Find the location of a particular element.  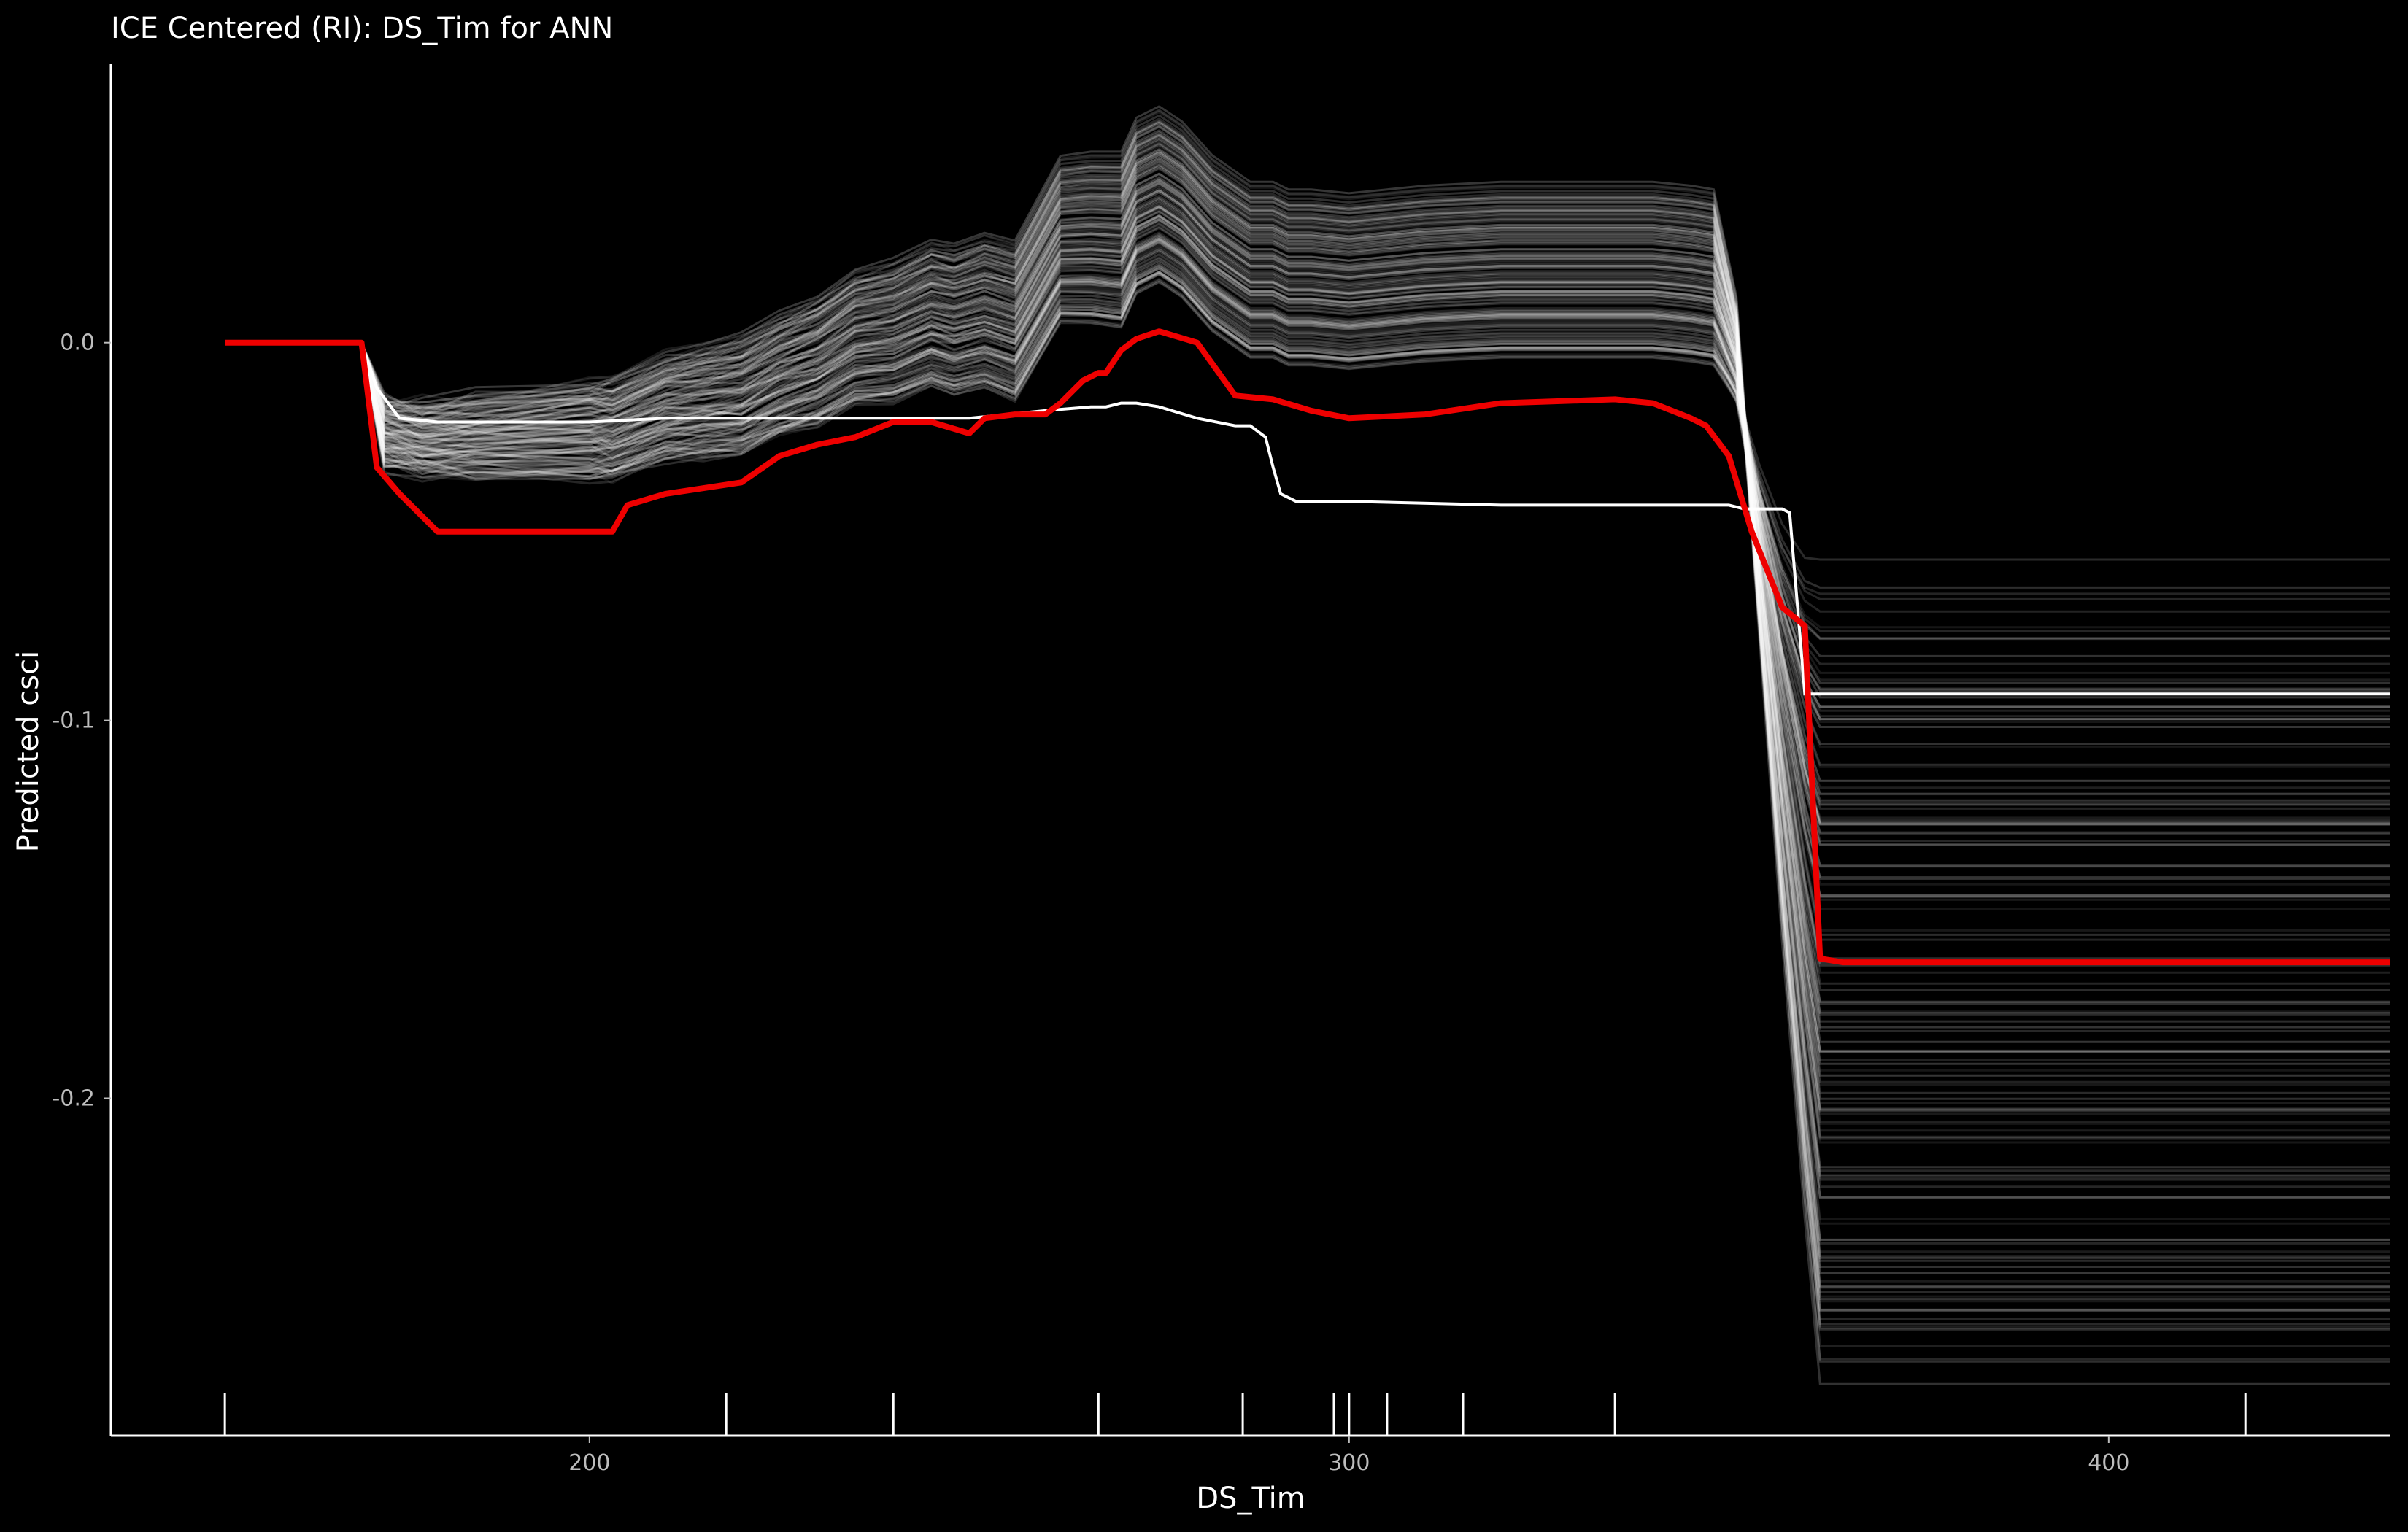

x-ticks: 200 300 400 is located at coordinates (1348, 1456).